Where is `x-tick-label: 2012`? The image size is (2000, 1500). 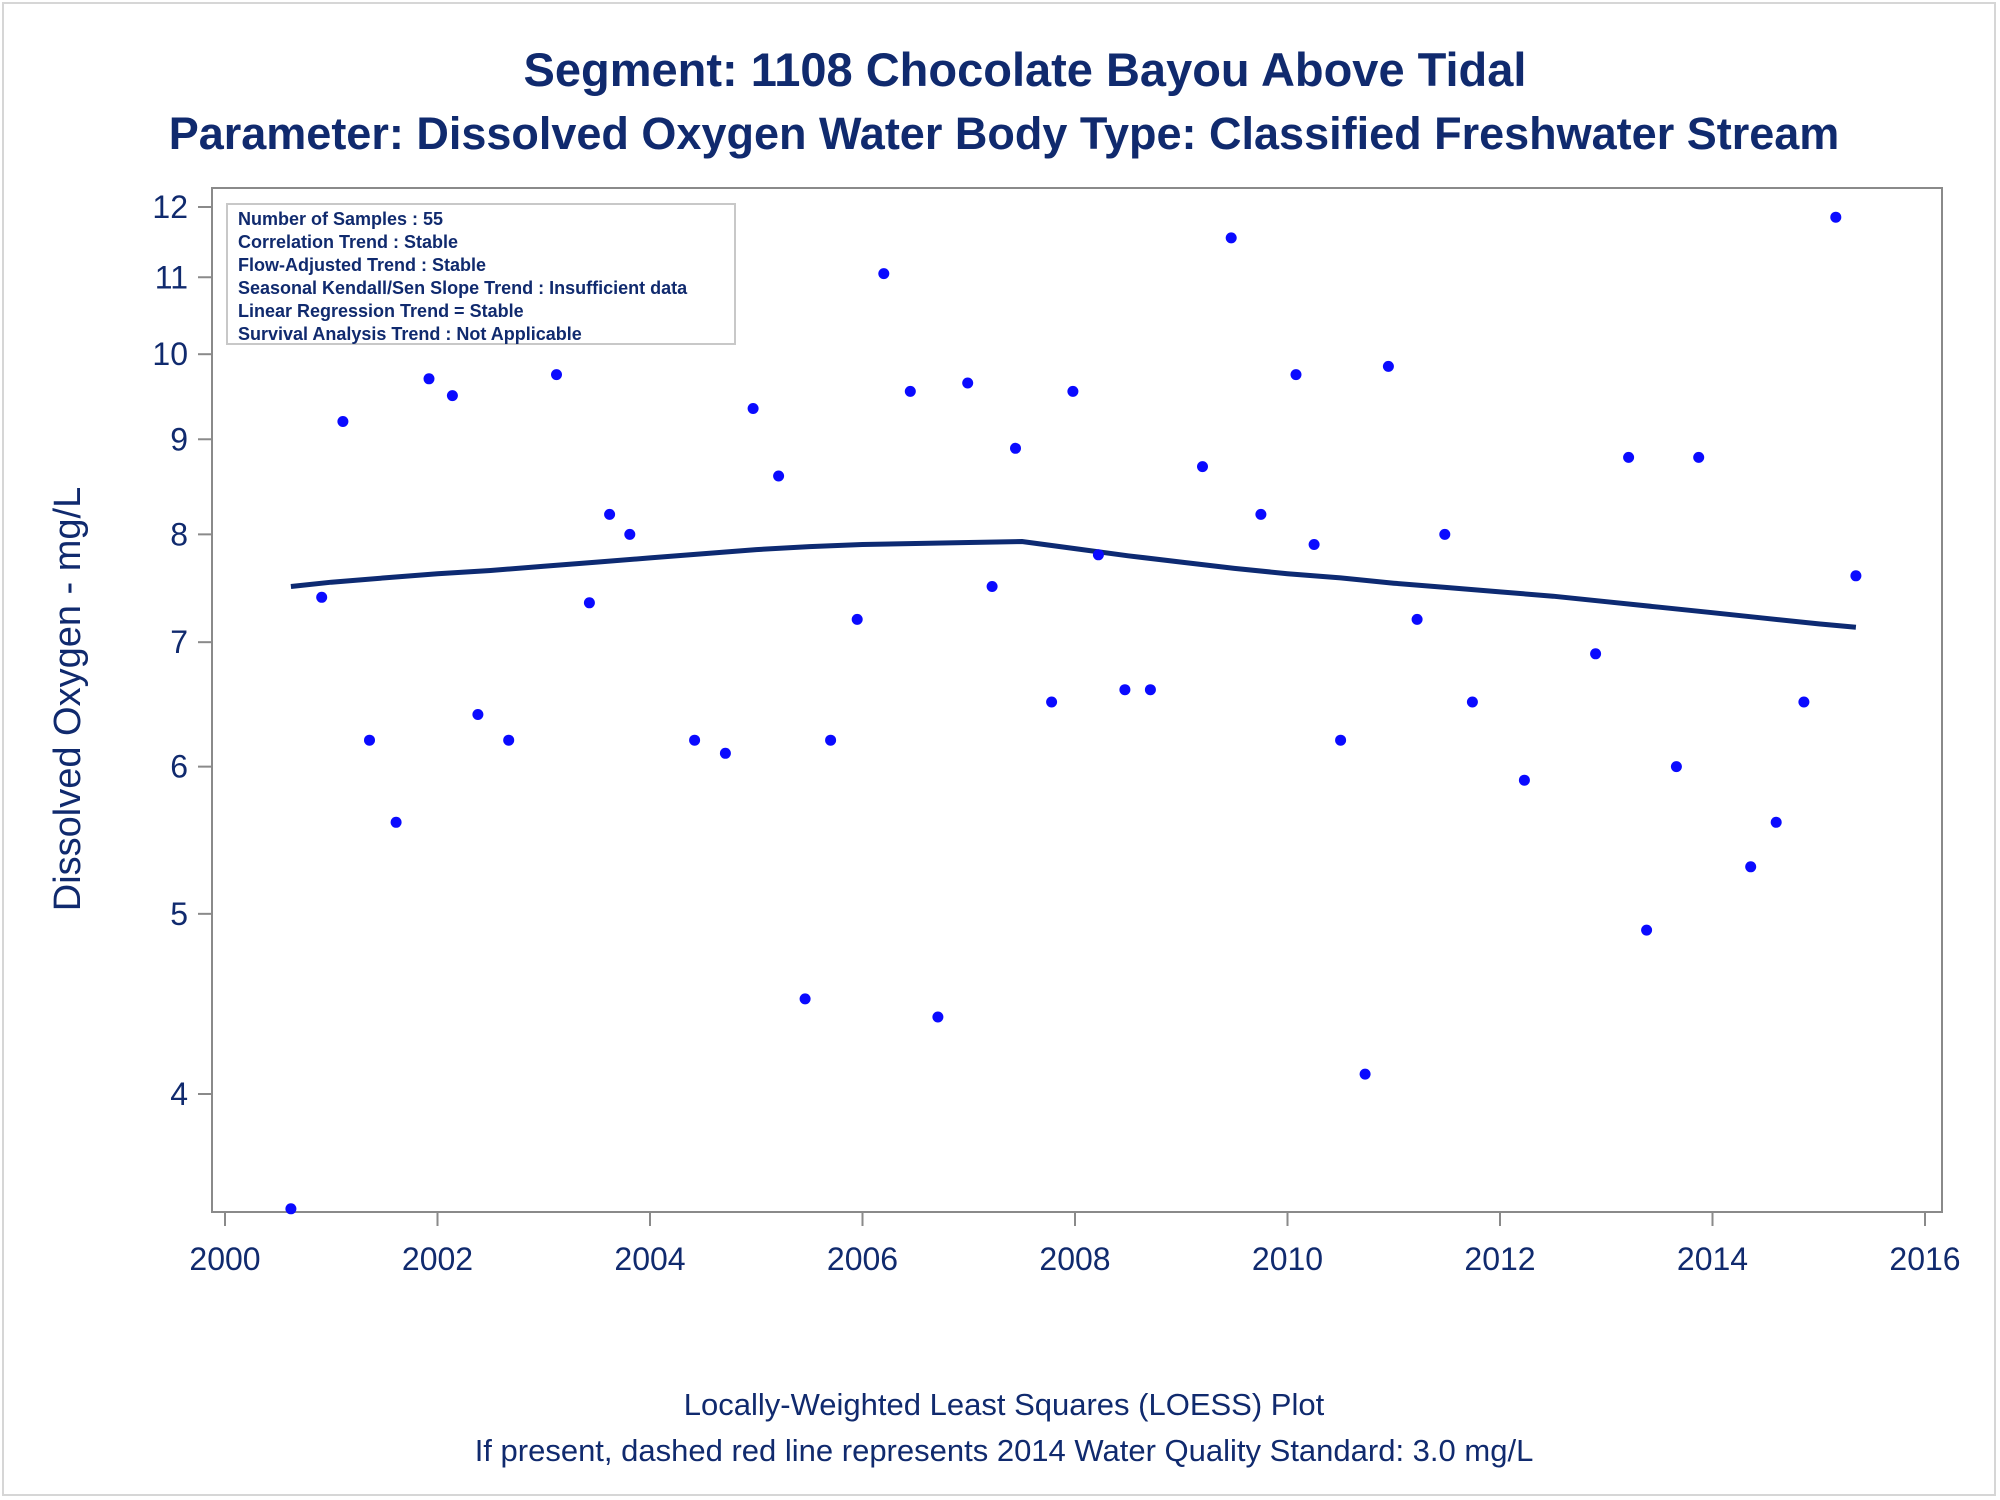 x-tick-label: 2012 is located at coordinates (1499, 1259).